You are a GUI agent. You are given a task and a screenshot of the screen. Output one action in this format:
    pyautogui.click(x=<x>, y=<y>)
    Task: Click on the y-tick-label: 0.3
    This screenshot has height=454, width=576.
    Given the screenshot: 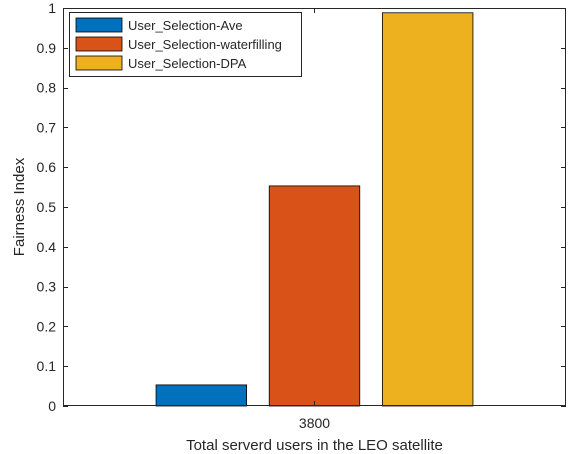 What is the action you would take?
    pyautogui.click(x=47, y=287)
    